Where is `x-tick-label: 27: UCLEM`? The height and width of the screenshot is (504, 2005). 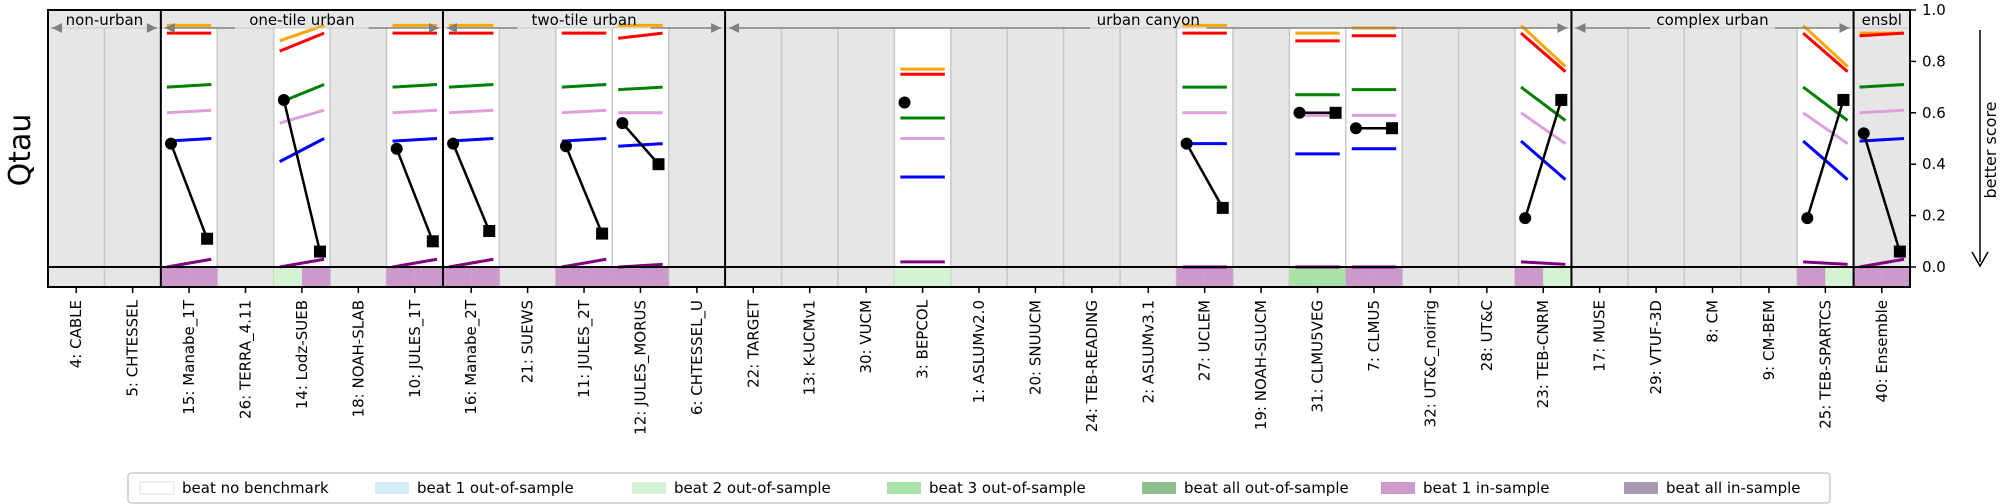 x-tick-label: 27: UCLEM is located at coordinates (1205, 340).